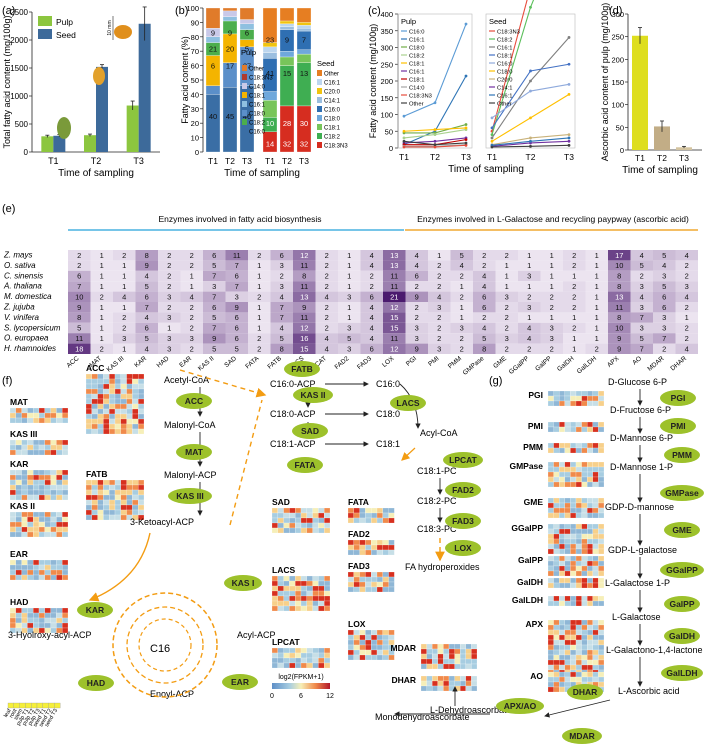  Describe the element at coordinates (394, 328) in the screenshot. I see `heatmap-value: 15` at that location.